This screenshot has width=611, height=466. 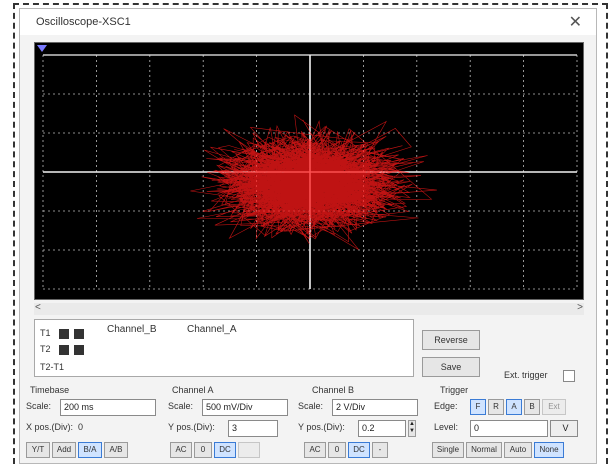 What do you see at coordinates (448, 450) in the screenshot?
I see `trigger-single-button: Single` at bounding box center [448, 450].